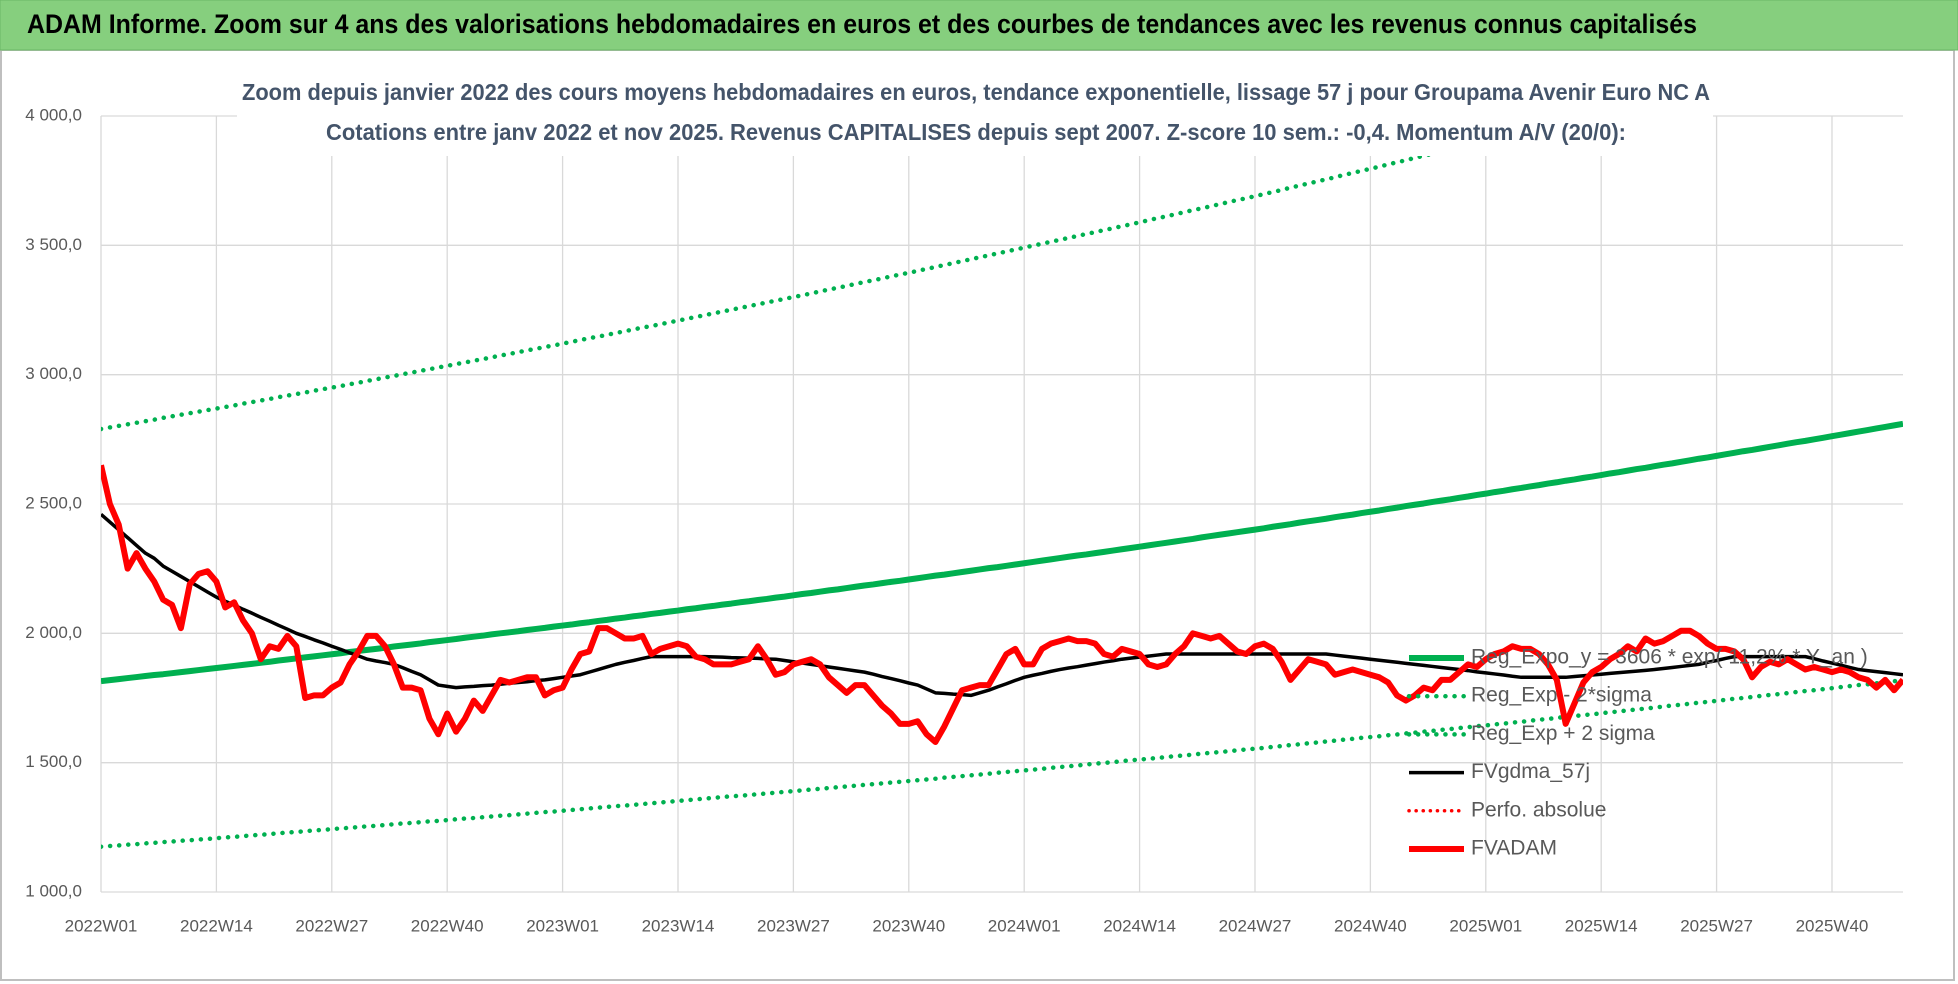  I want to click on x-tick-label: 2024W14, so click(1139, 925).